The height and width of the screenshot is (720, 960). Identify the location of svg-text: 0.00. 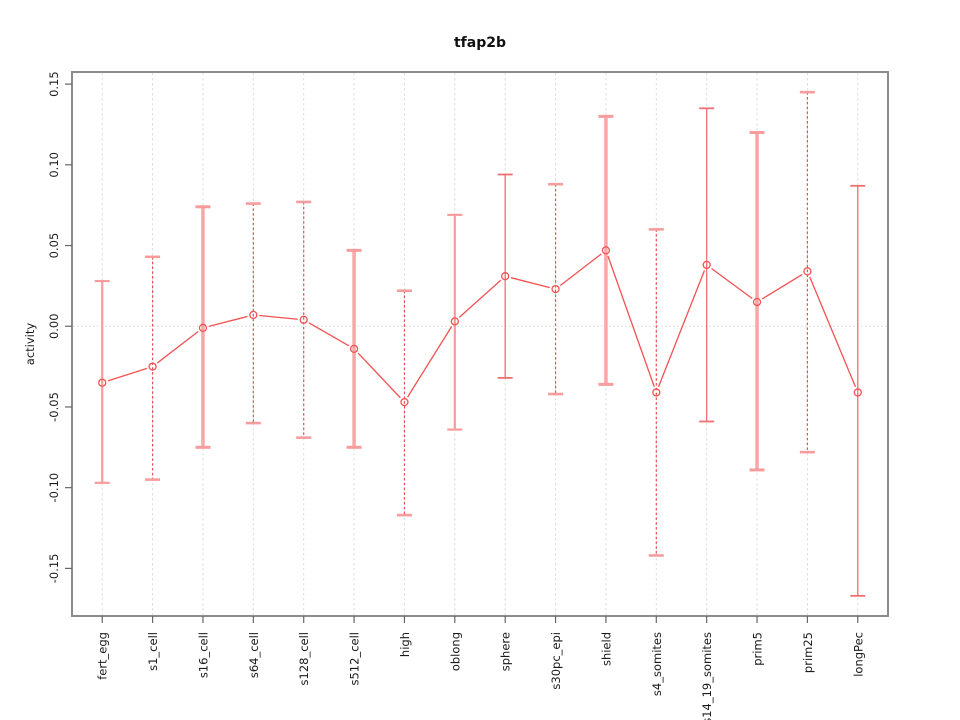
(54, 326).